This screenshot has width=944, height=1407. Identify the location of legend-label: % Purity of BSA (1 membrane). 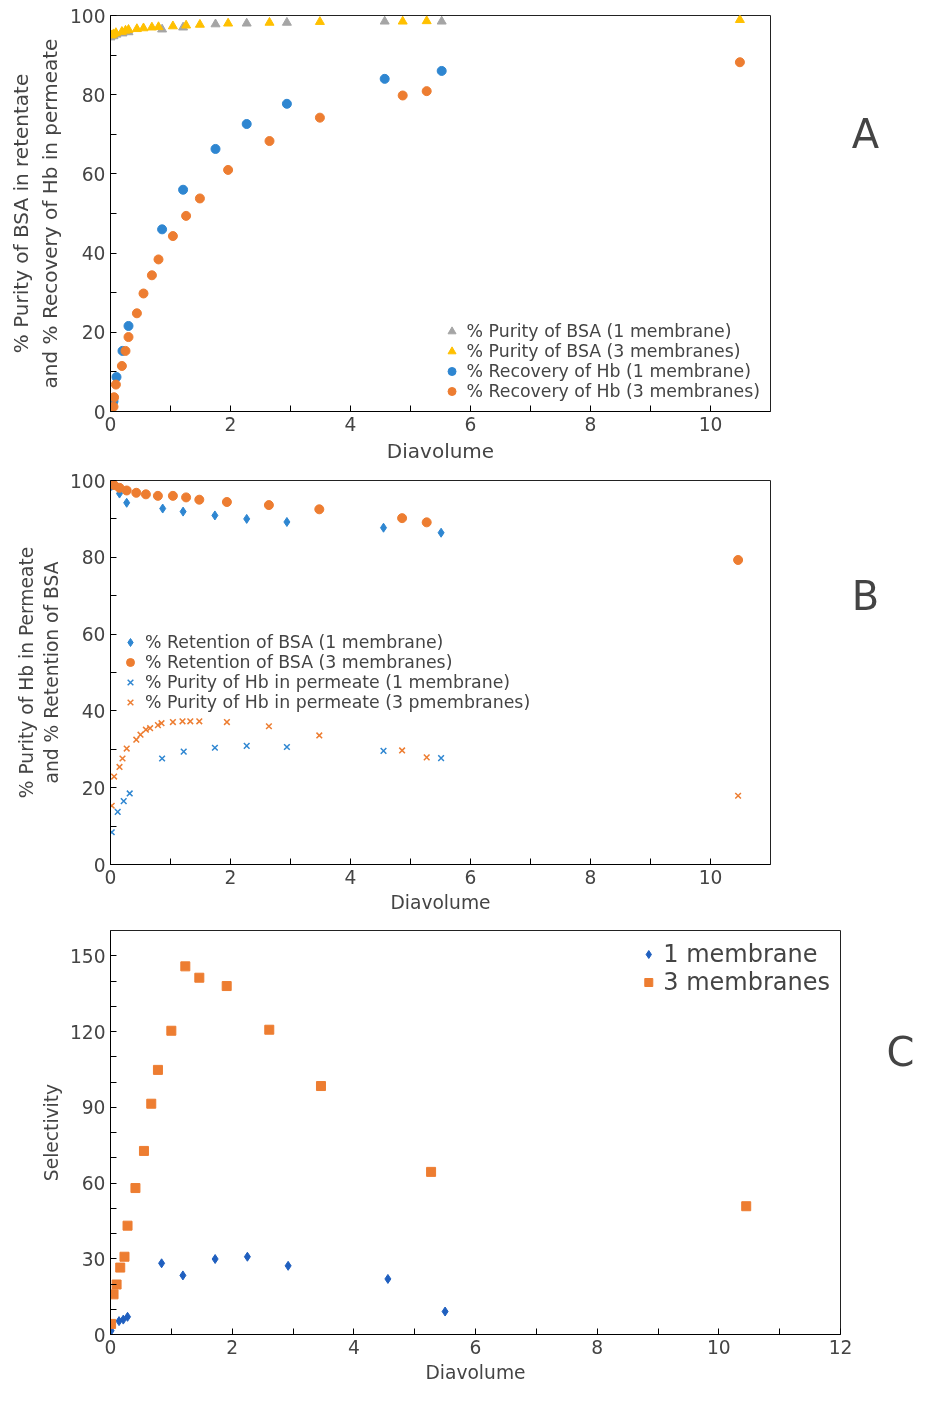
(599, 331).